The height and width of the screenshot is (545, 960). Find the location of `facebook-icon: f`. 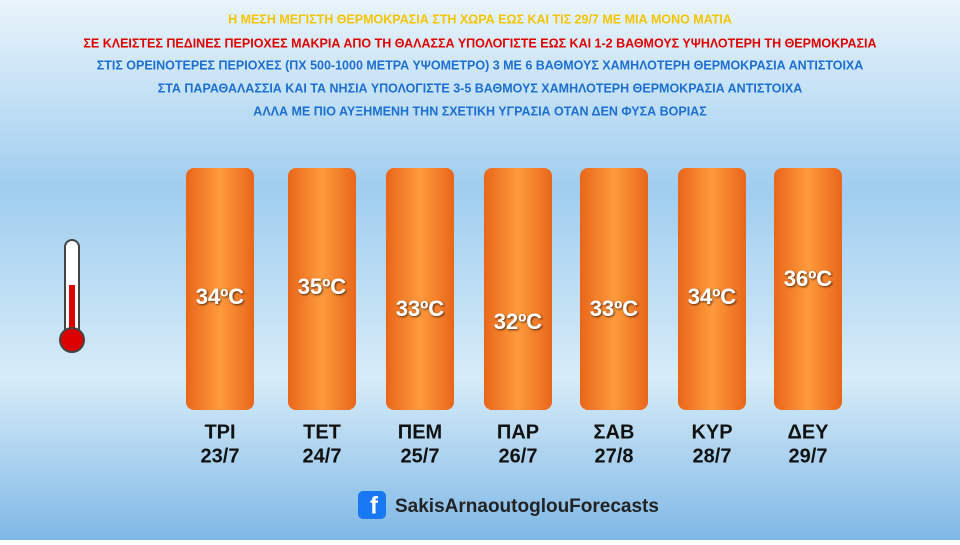

facebook-icon: f is located at coordinates (372, 505).